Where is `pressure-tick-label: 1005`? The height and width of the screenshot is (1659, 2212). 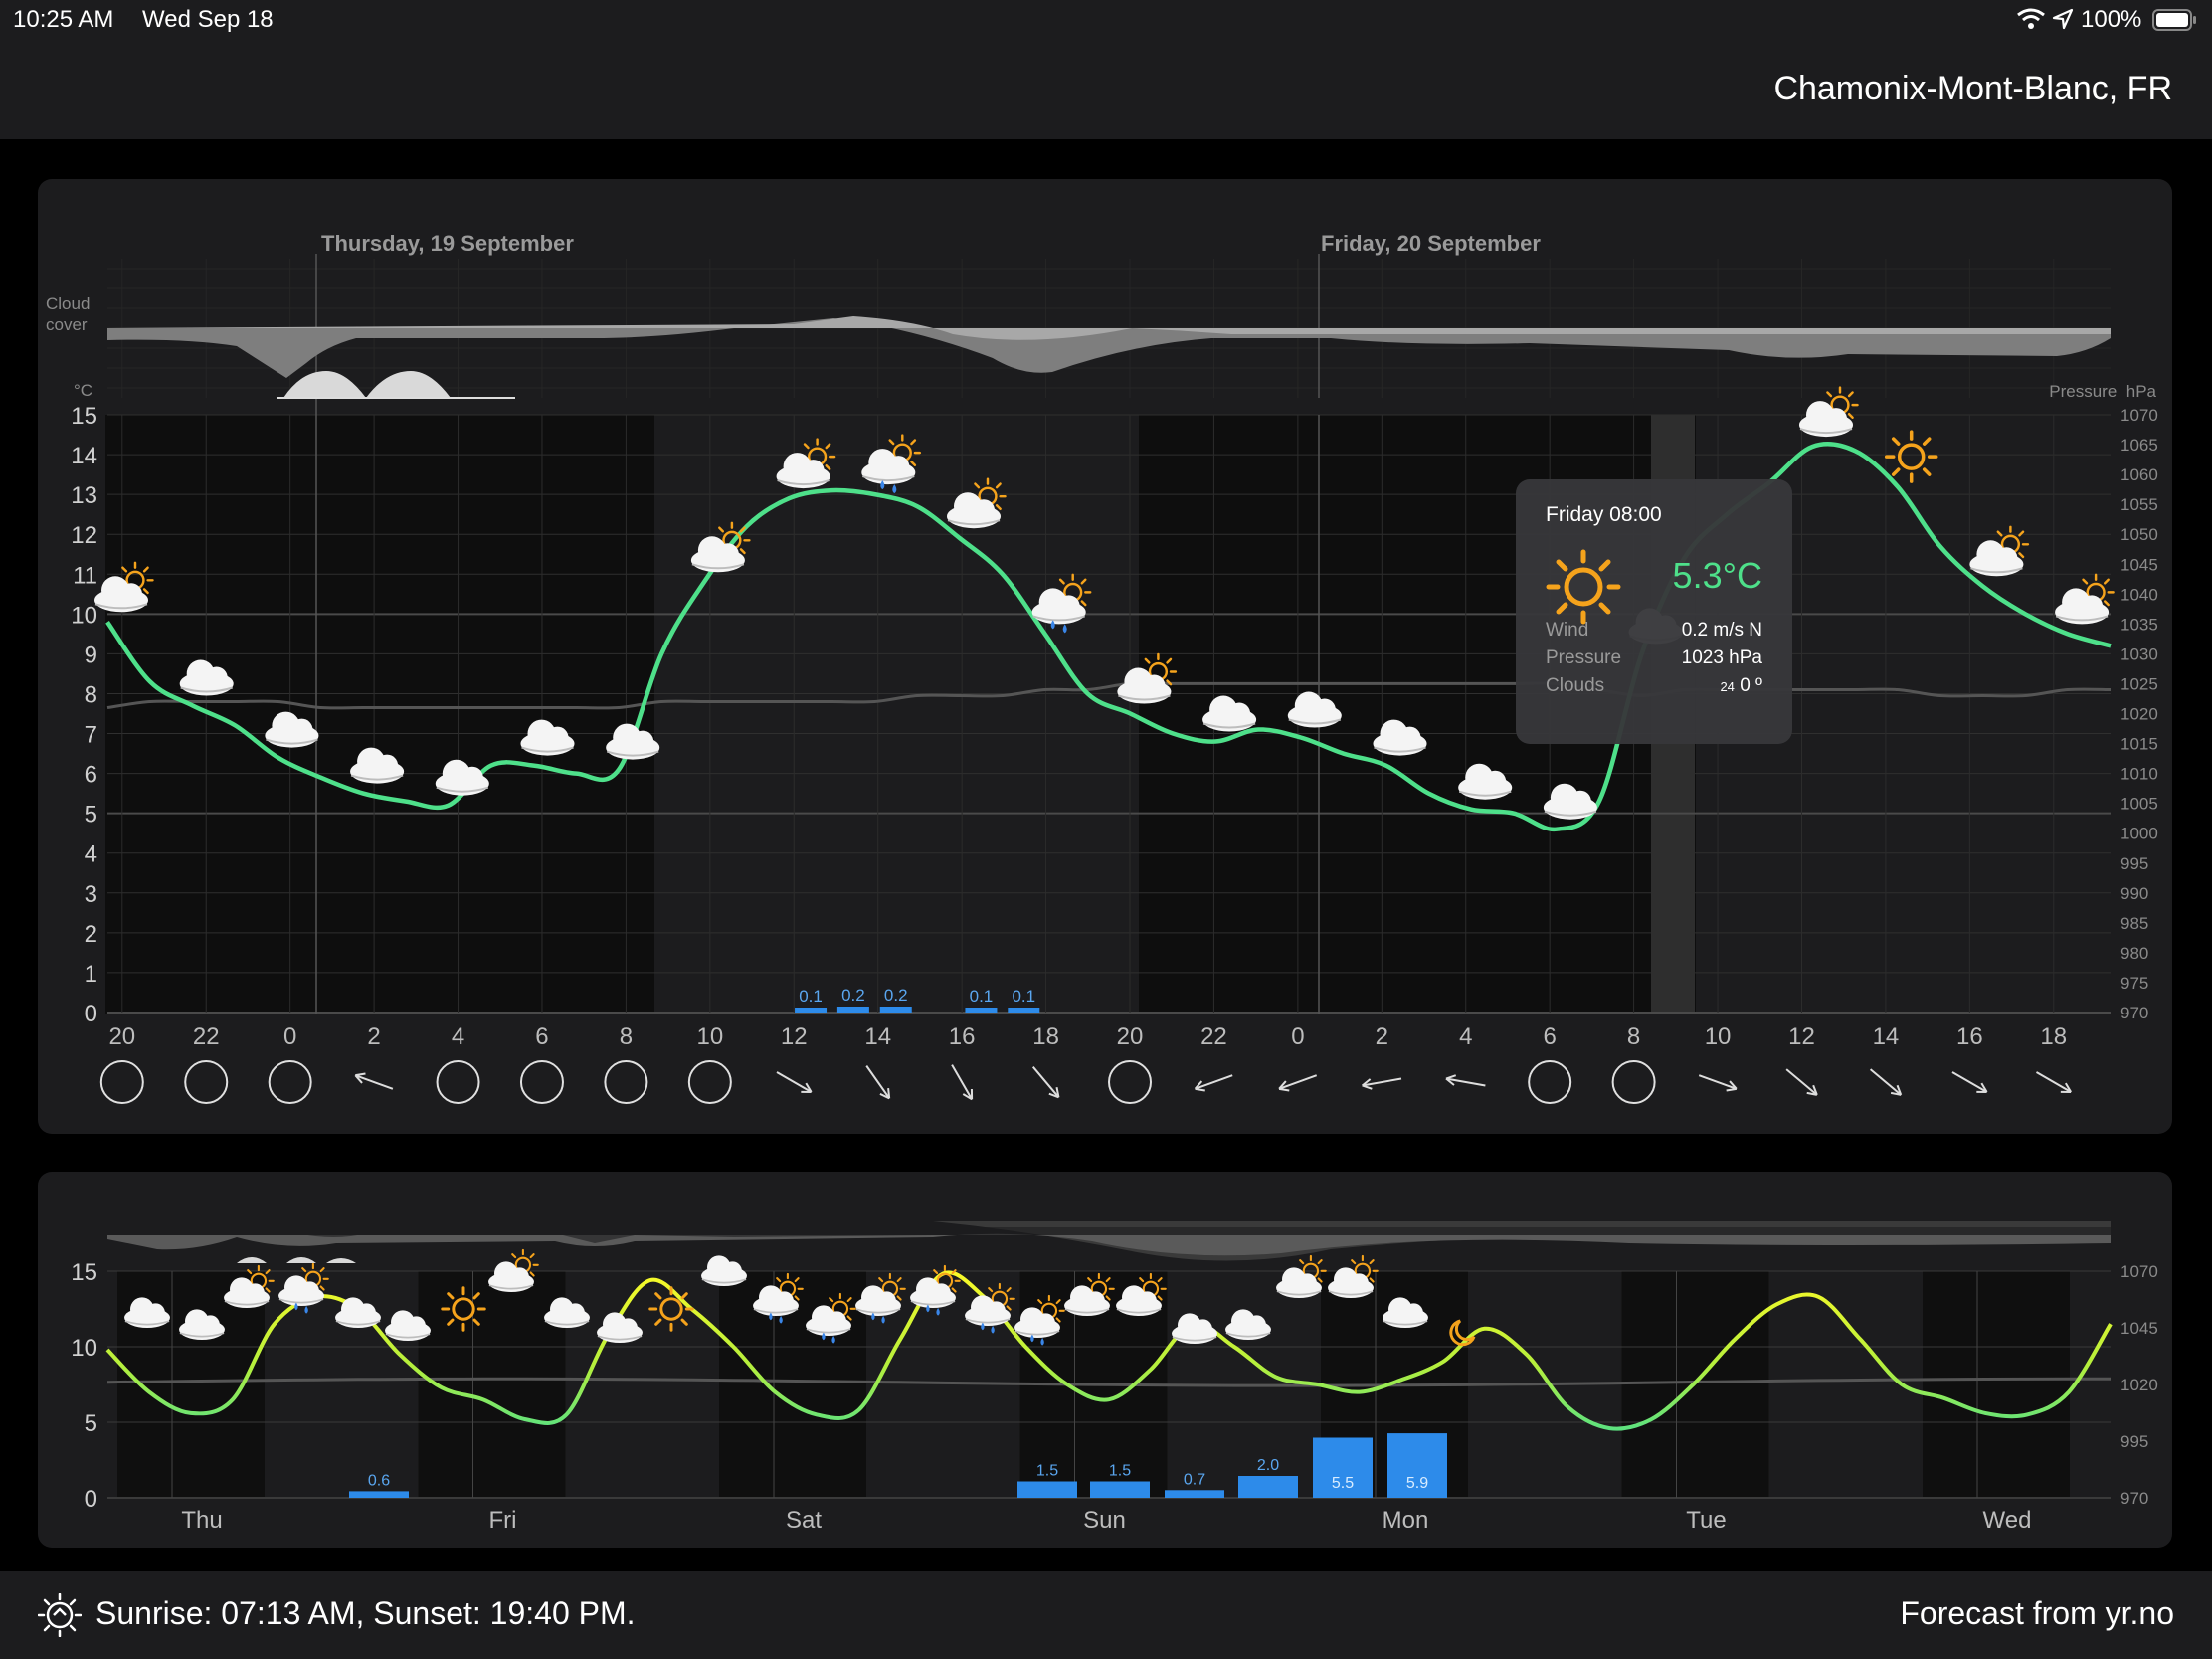 pressure-tick-label: 1005 is located at coordinates (2139, 804).